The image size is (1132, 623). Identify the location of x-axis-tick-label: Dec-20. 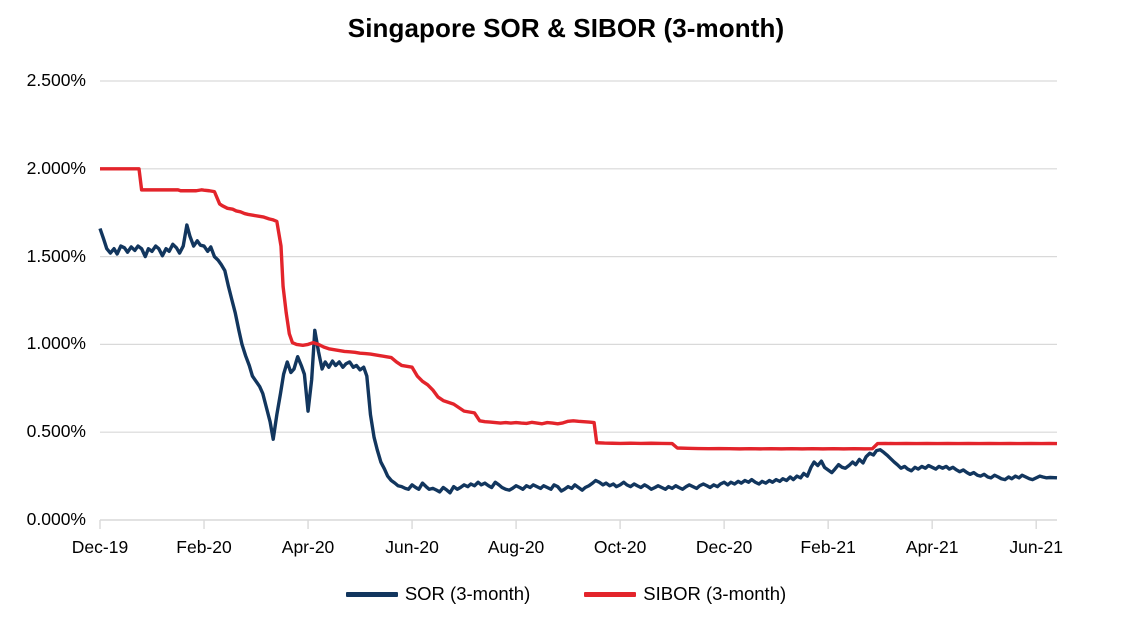
(724, 547).